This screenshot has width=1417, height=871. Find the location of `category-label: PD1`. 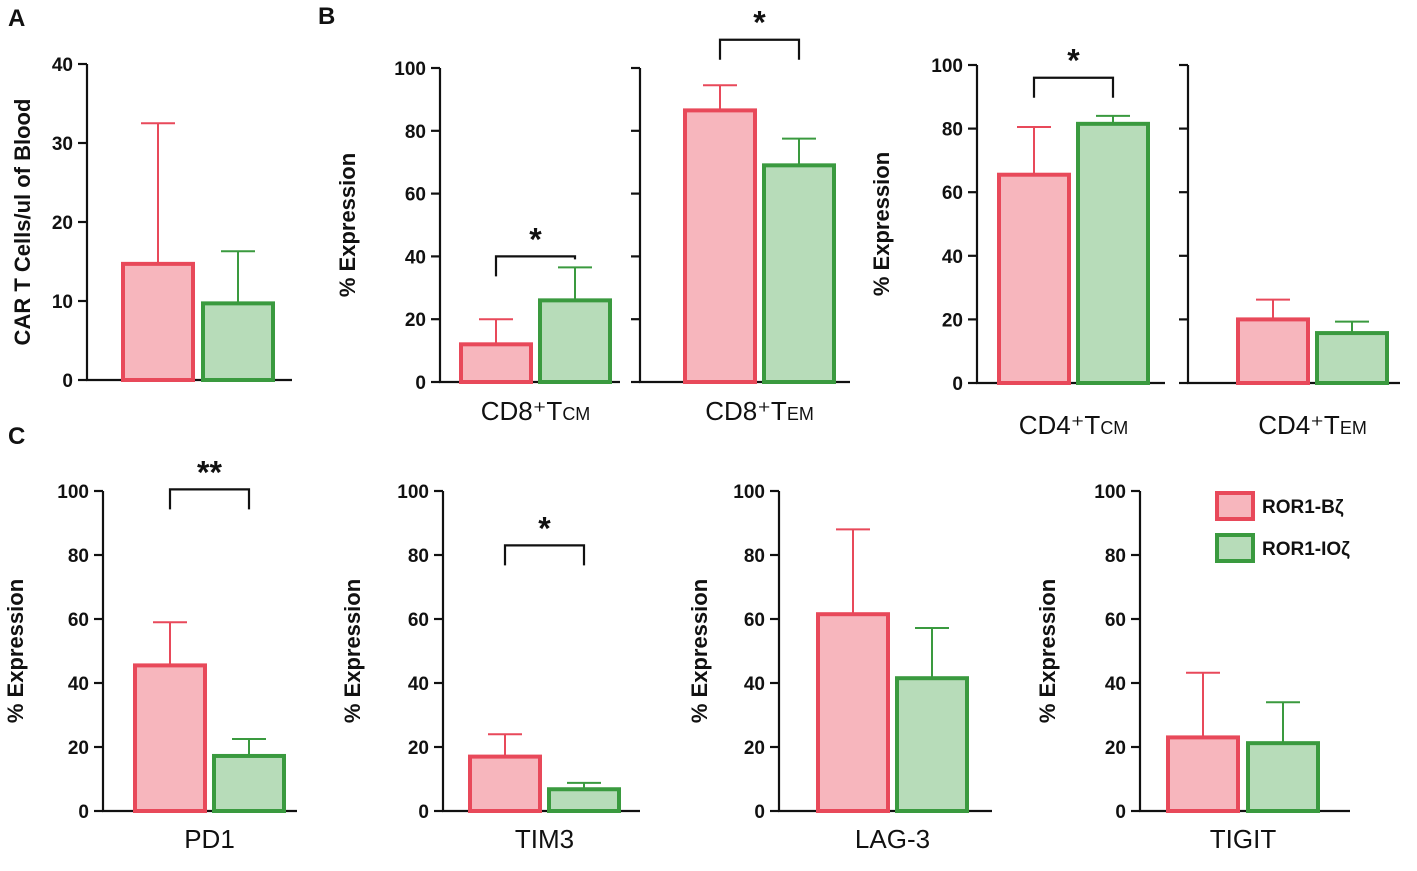

category-label: PD1 is located at coordinates (209, 839).